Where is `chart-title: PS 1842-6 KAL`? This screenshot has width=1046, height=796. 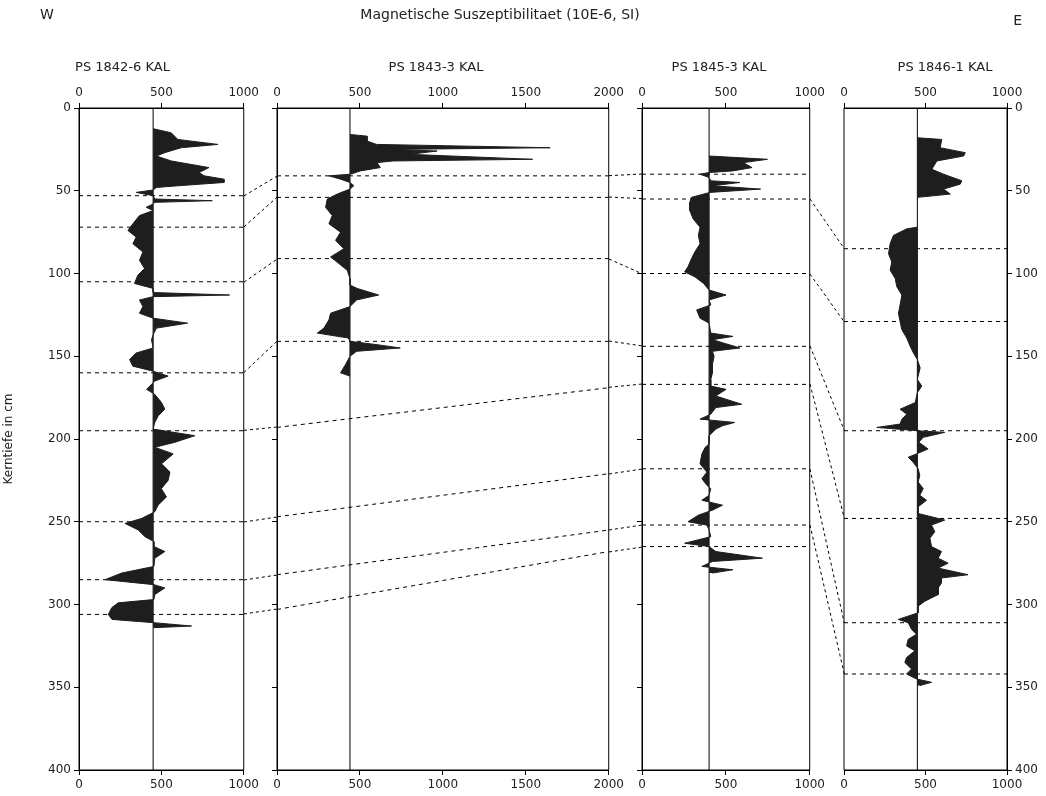 chart-title: PS 1842-6 KAL is located at coordinates (123, 67).